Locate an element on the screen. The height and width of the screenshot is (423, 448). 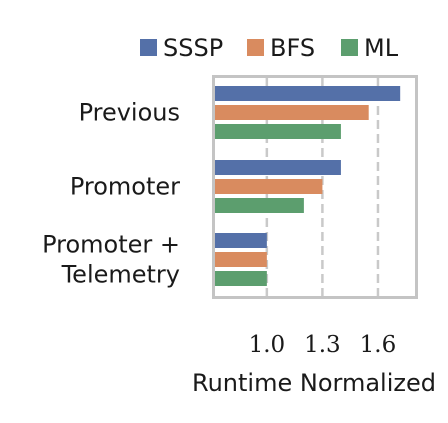
x-tick-label: 1.3 is located at coordinates (322, 345).